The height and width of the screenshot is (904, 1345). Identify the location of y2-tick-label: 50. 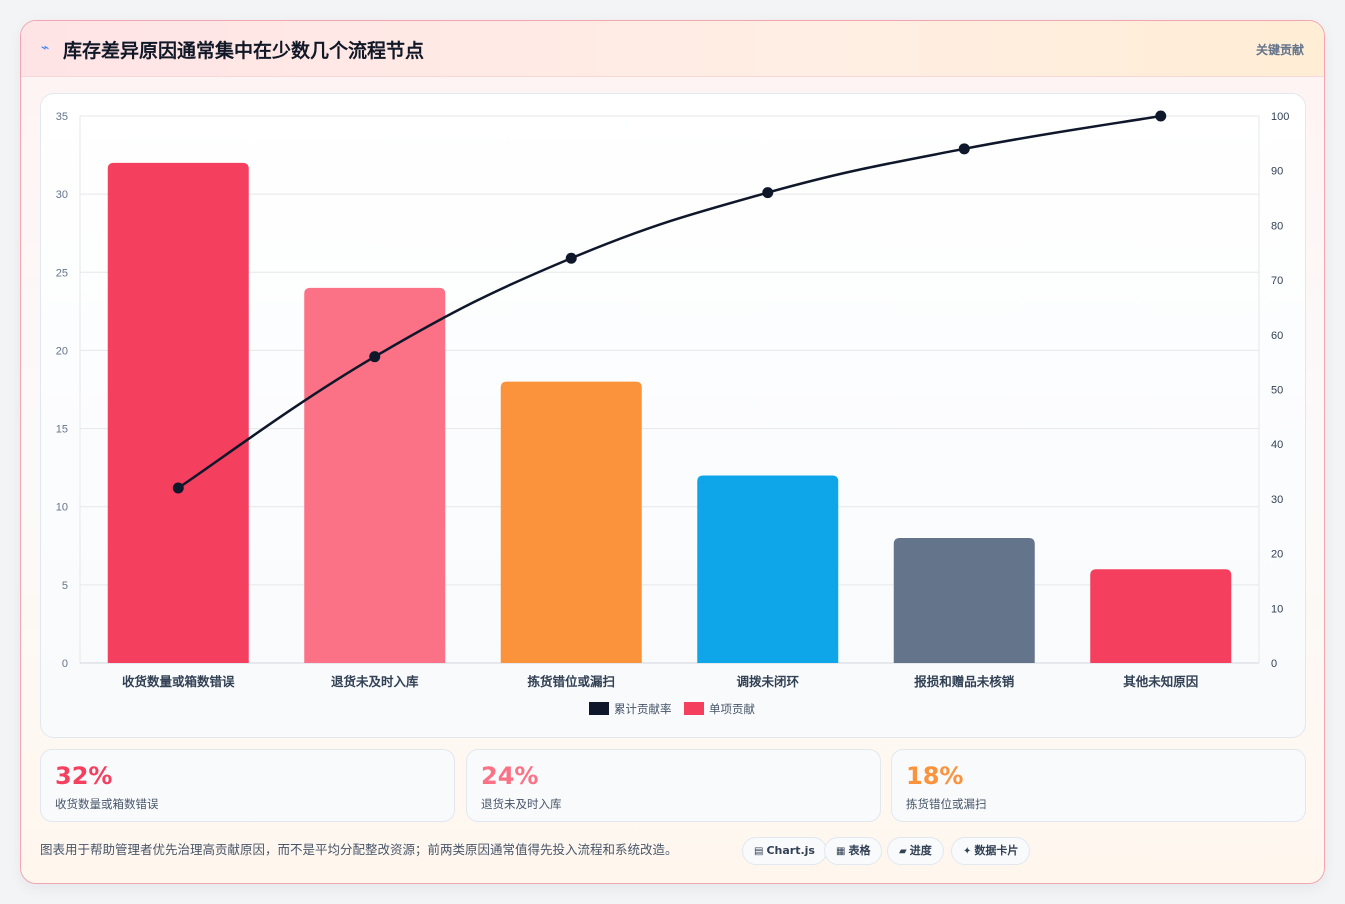
(1277, 391).